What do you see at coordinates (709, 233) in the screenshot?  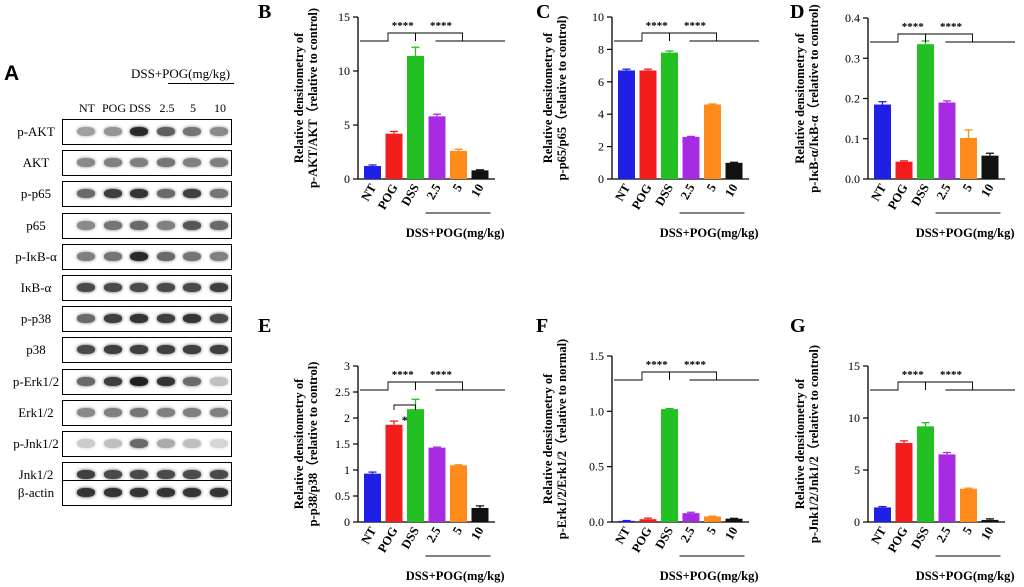 I see `dose-group-label: DSS+POG(mg/kg)` at bounding box center [709, 233].